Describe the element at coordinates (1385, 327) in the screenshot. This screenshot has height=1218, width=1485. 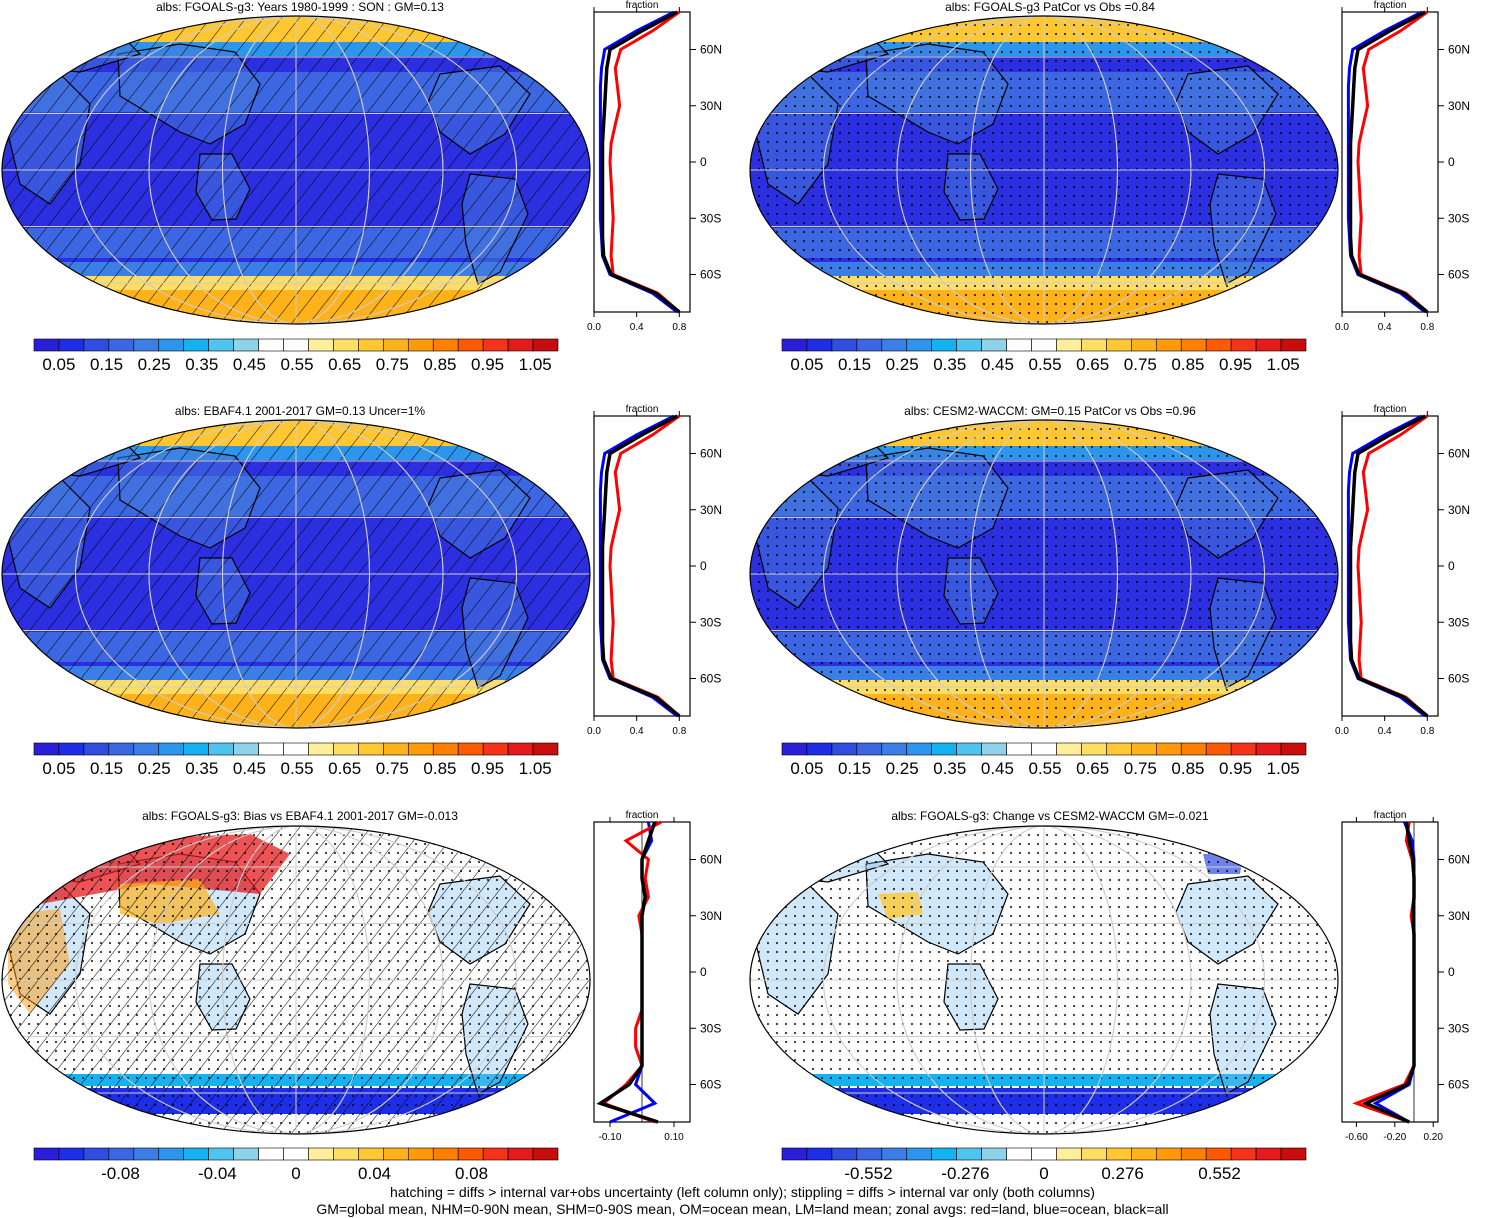
I see `zonal-tick: 0.4` at that location.